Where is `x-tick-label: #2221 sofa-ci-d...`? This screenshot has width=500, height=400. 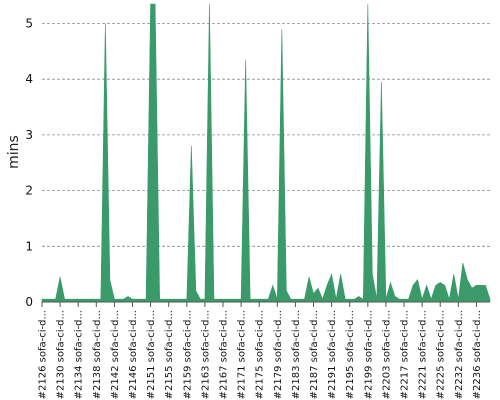 x-tick-label: #2221 sofa-ci-d... is located at coordinates (423, 354).